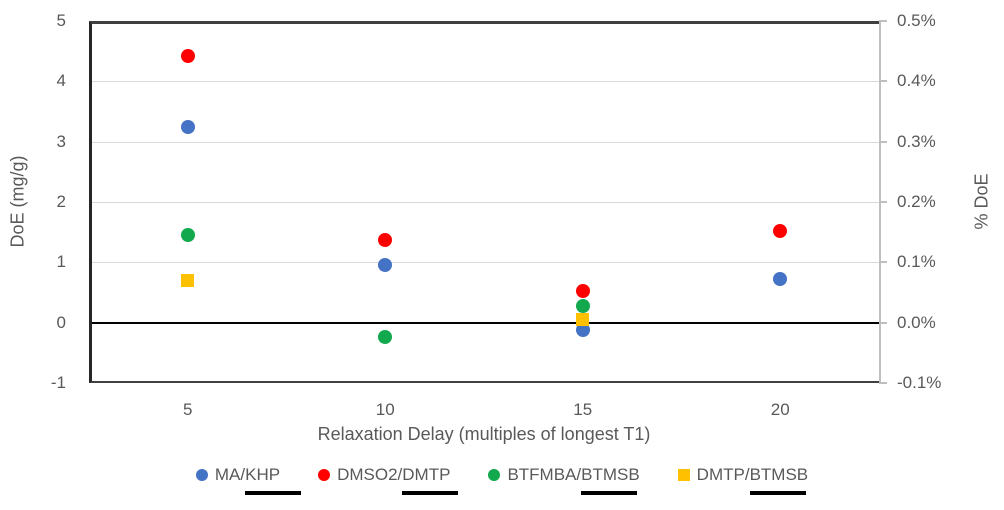 The width and height of the screenshot is (1004, 510). What do you see at coordinates (723, 474) in the screenshot?
I see `legend-label-plain: DMTP/` at bounding box center [723, 474].